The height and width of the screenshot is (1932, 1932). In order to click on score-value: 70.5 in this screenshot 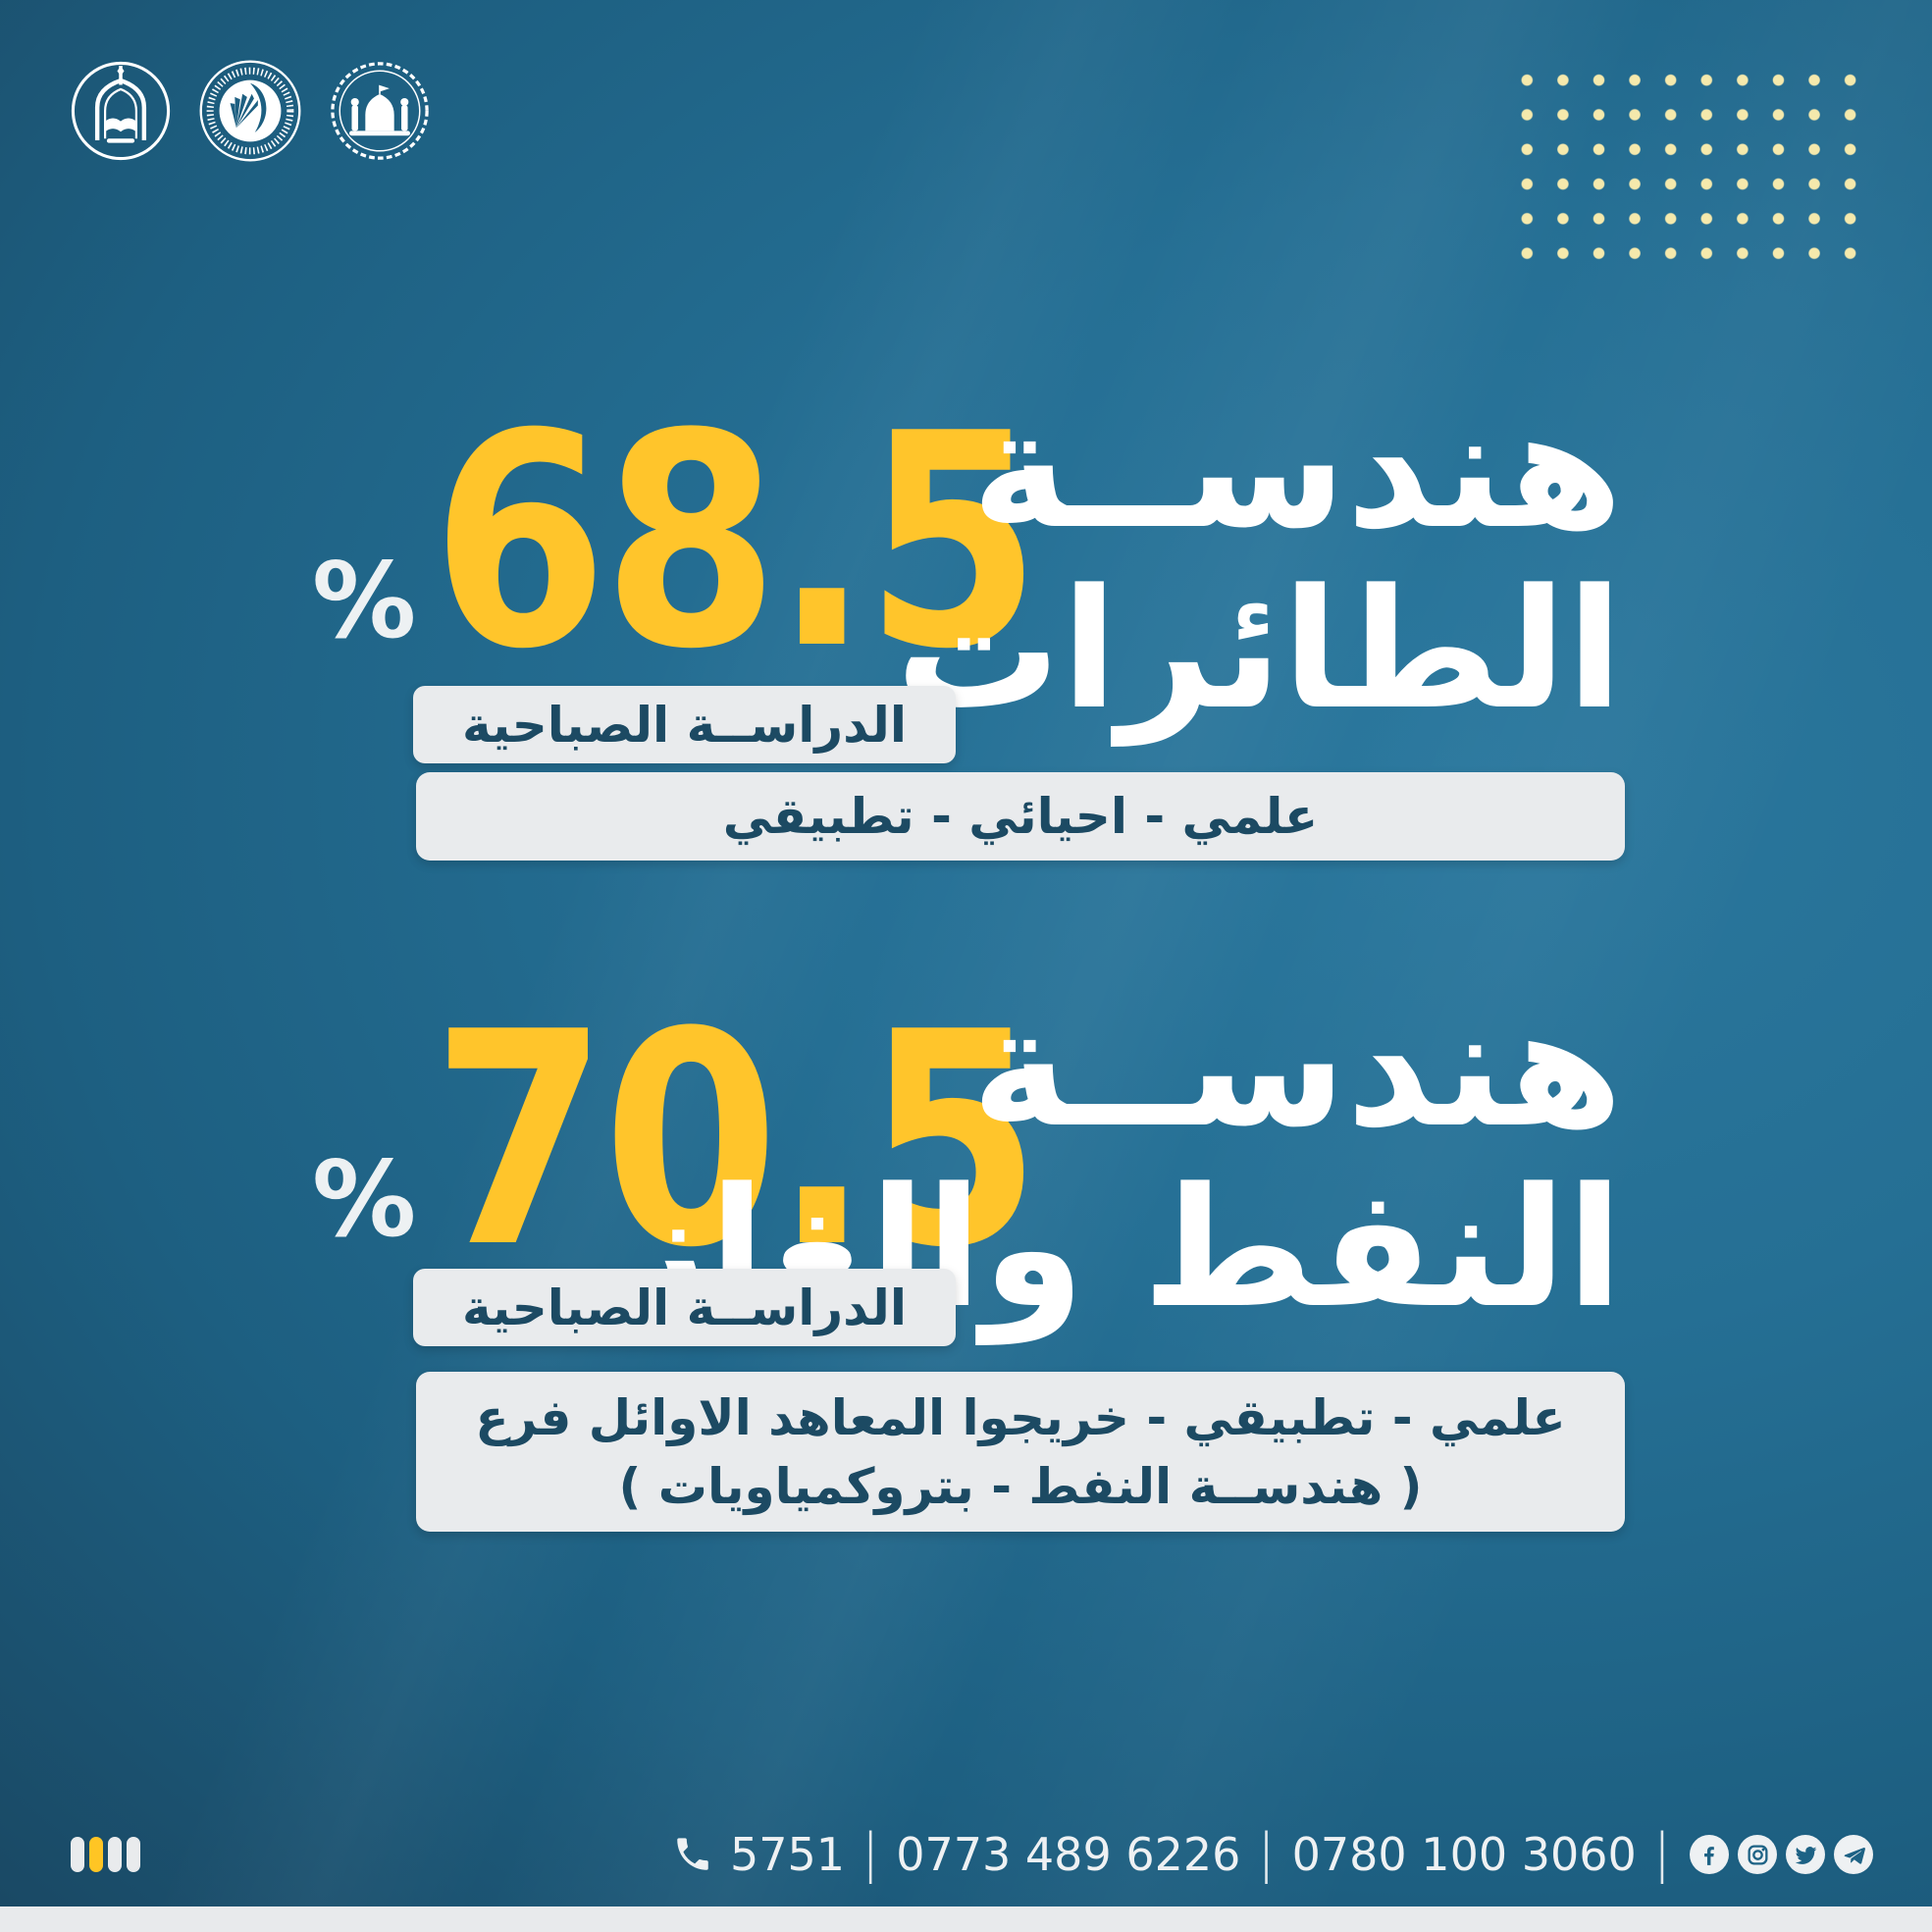, I will do `click(736, 1141)`.